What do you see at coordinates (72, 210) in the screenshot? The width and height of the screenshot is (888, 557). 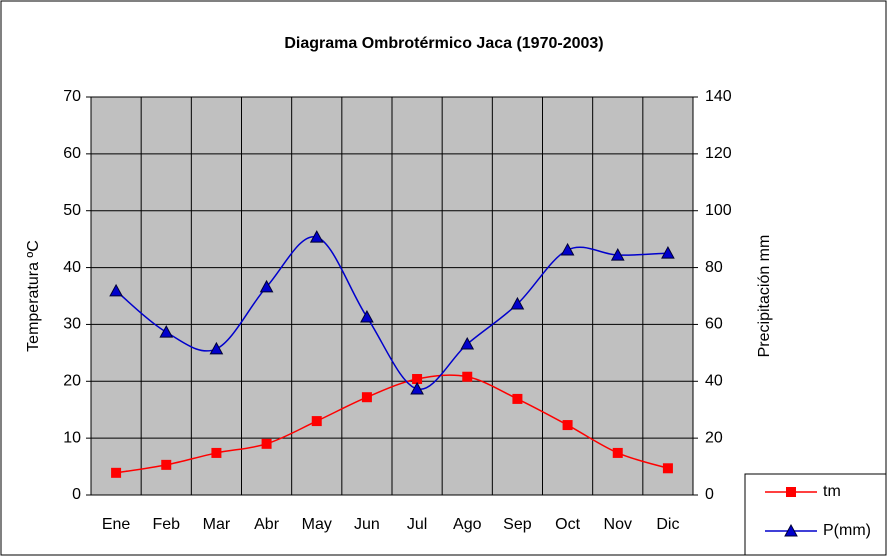 I see `y-tick-label: 50` at bounding box center [72, 210].